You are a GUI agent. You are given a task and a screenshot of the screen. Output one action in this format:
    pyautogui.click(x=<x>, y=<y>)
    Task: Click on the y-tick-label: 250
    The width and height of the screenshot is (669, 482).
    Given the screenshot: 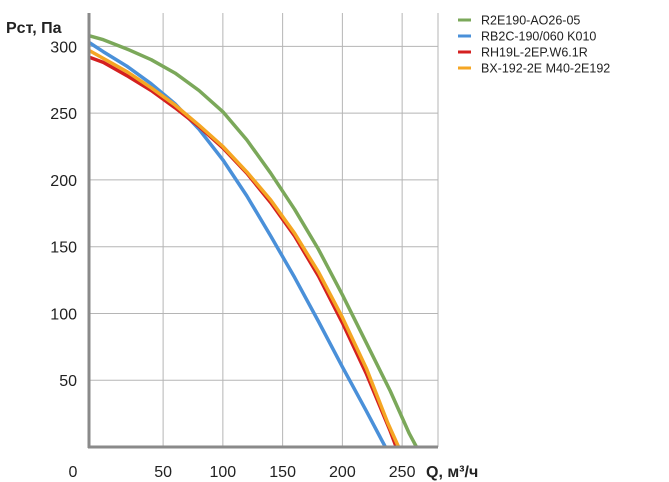 What is the action you would take?
    pyautogui.click(x=63, y=114)
    